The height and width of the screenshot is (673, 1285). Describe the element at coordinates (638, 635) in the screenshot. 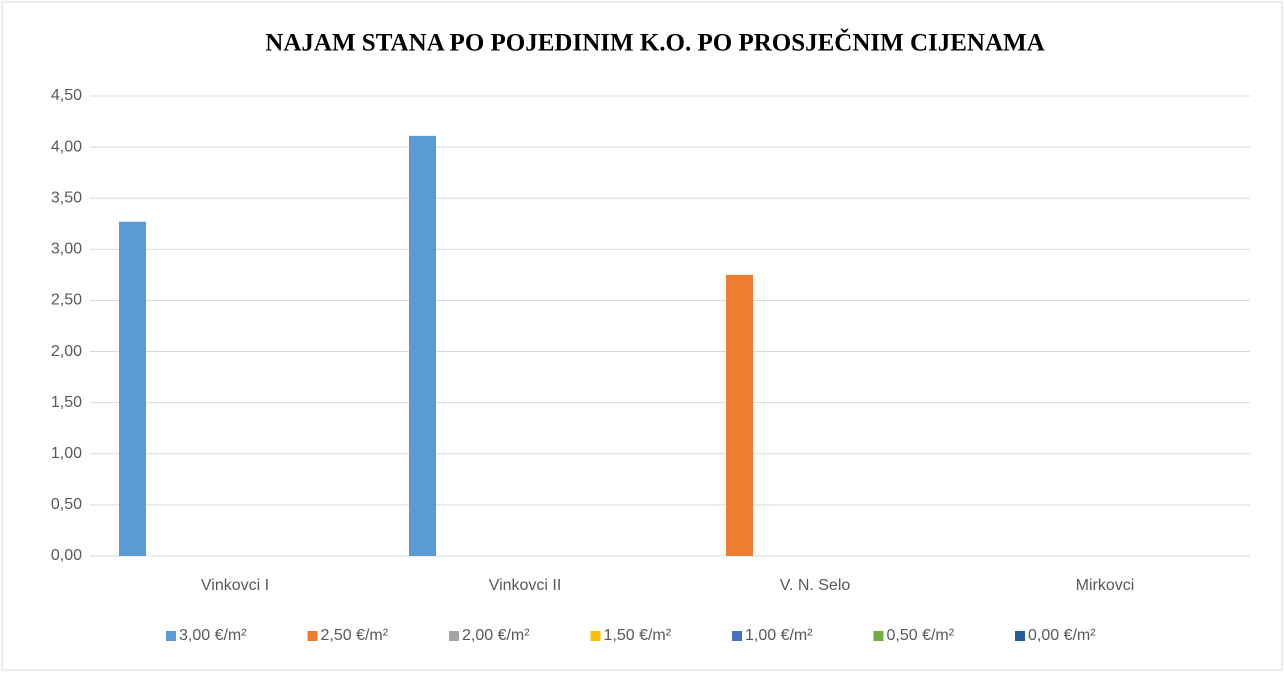

I see `legend-label: 1,50 €/m²` at that location.